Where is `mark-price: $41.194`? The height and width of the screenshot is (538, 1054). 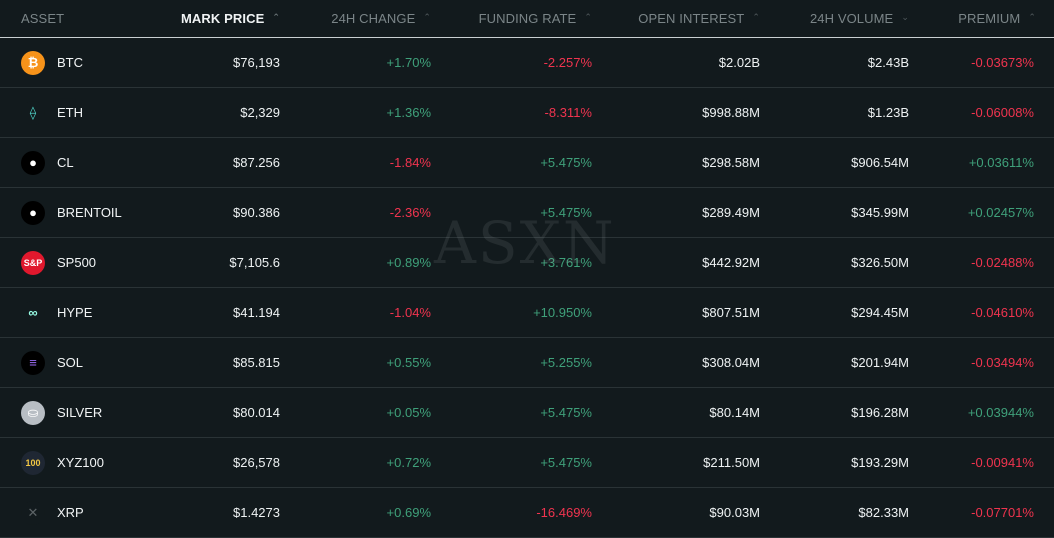
mark-price: $41.194 is located at coordinates (256, 312).